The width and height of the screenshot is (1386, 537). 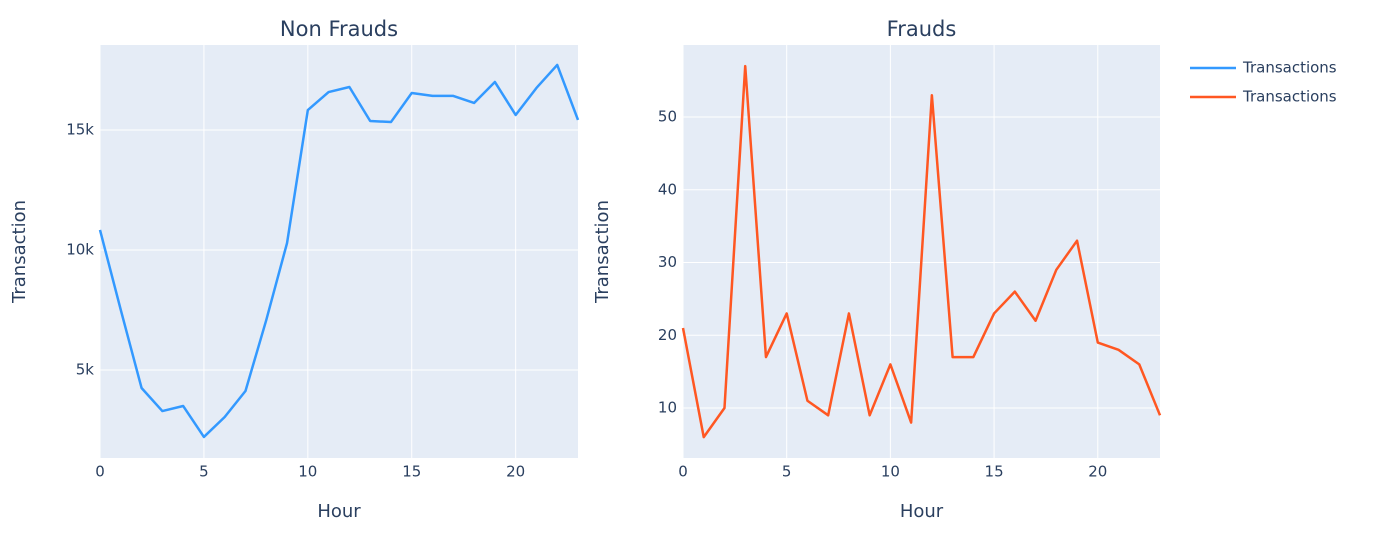 What do you see at coordinates (667, 189) in the screenshot?
I see `y-tick-label: 40` at bounding box center [667, 189].